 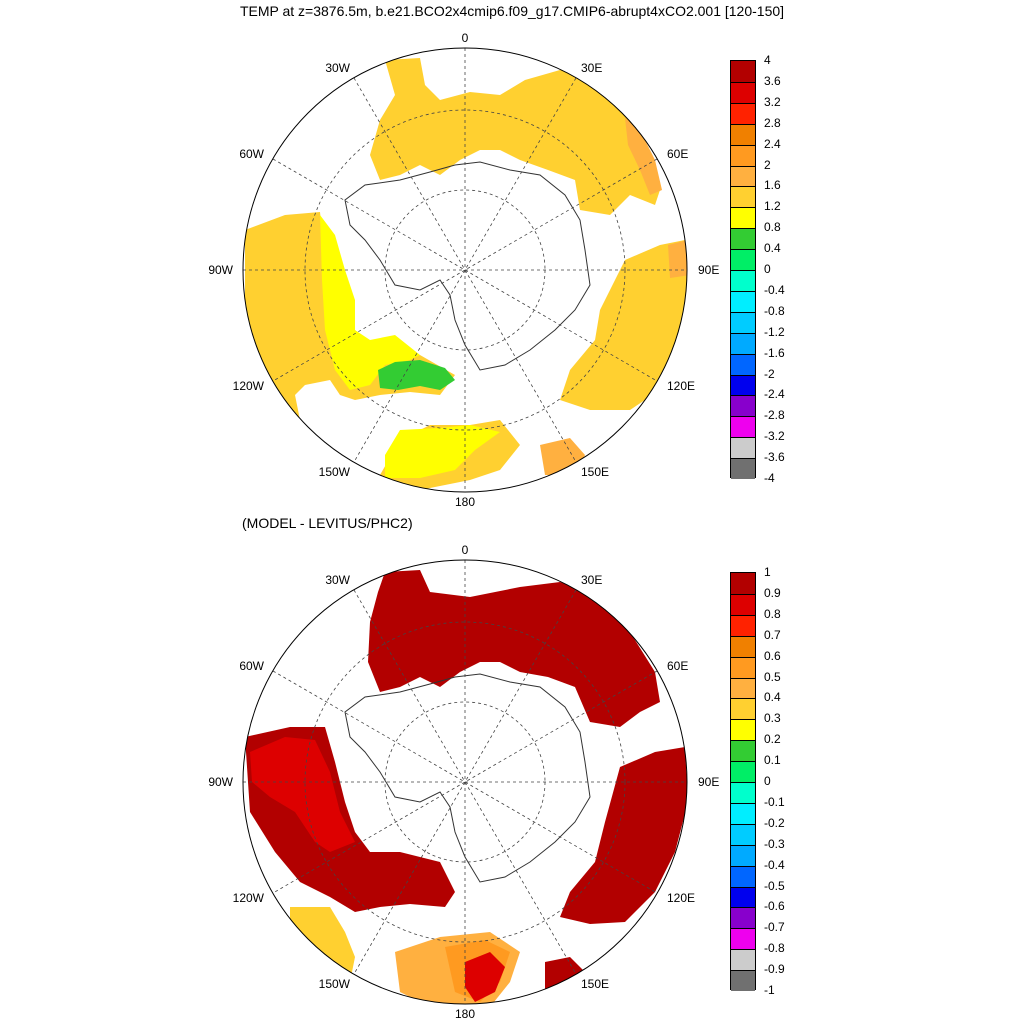 What do you see at coordinates (769, 373) in the screenshot?
I see `colorbar-label: -2` at bounding box center [769, 373].